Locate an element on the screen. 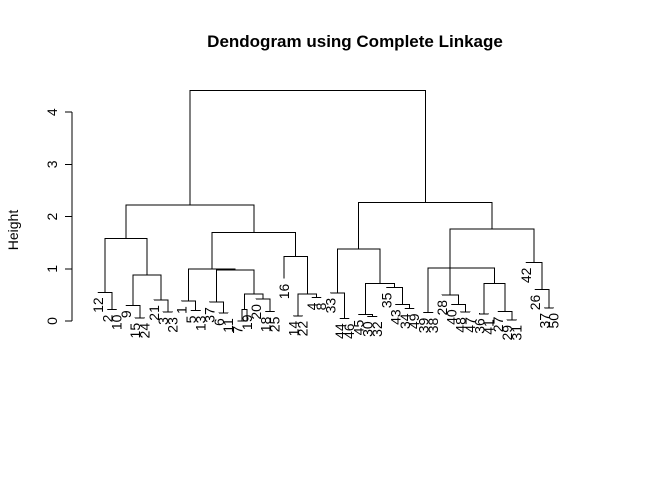  leaf-label-46: 46 is located at coordinates (349, 331).